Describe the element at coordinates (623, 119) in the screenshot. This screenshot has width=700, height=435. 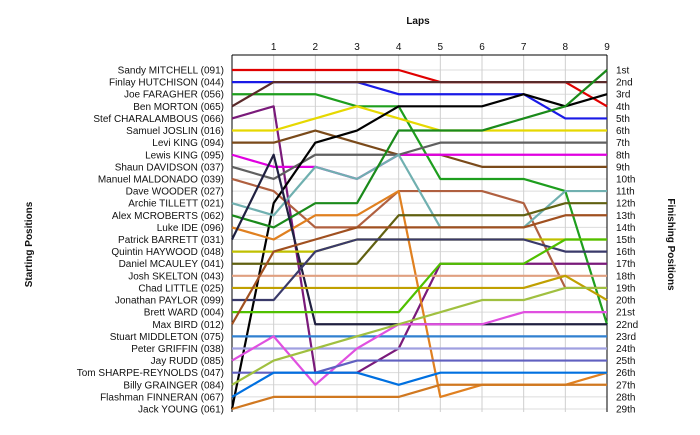
I see `finishing-position-label: 5th` at that location.